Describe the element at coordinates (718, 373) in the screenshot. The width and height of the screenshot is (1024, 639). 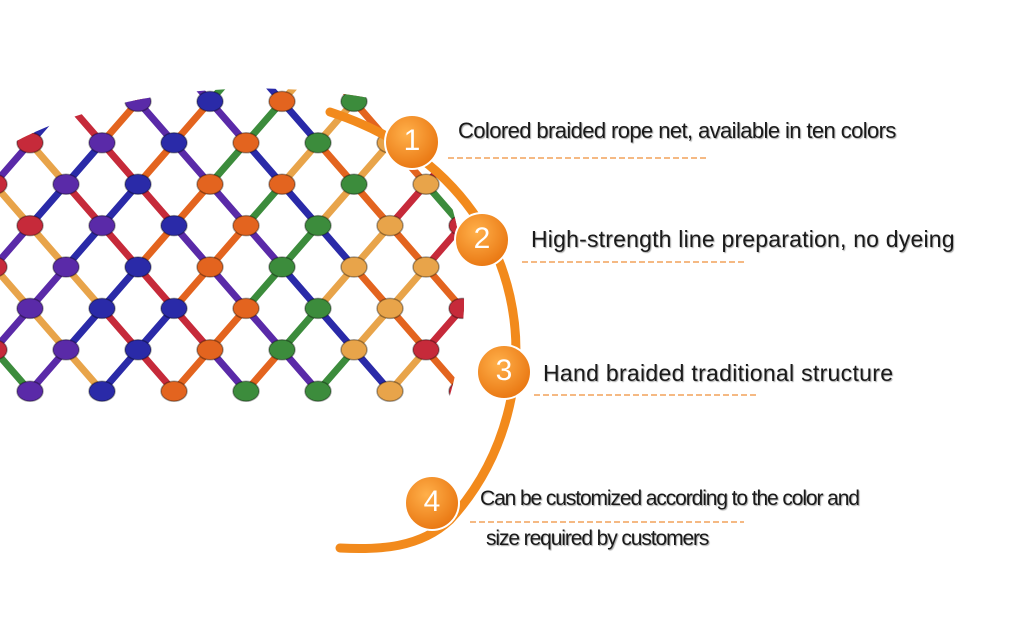
I see `feature-3-text: Hand braided traditional structure` at that location.